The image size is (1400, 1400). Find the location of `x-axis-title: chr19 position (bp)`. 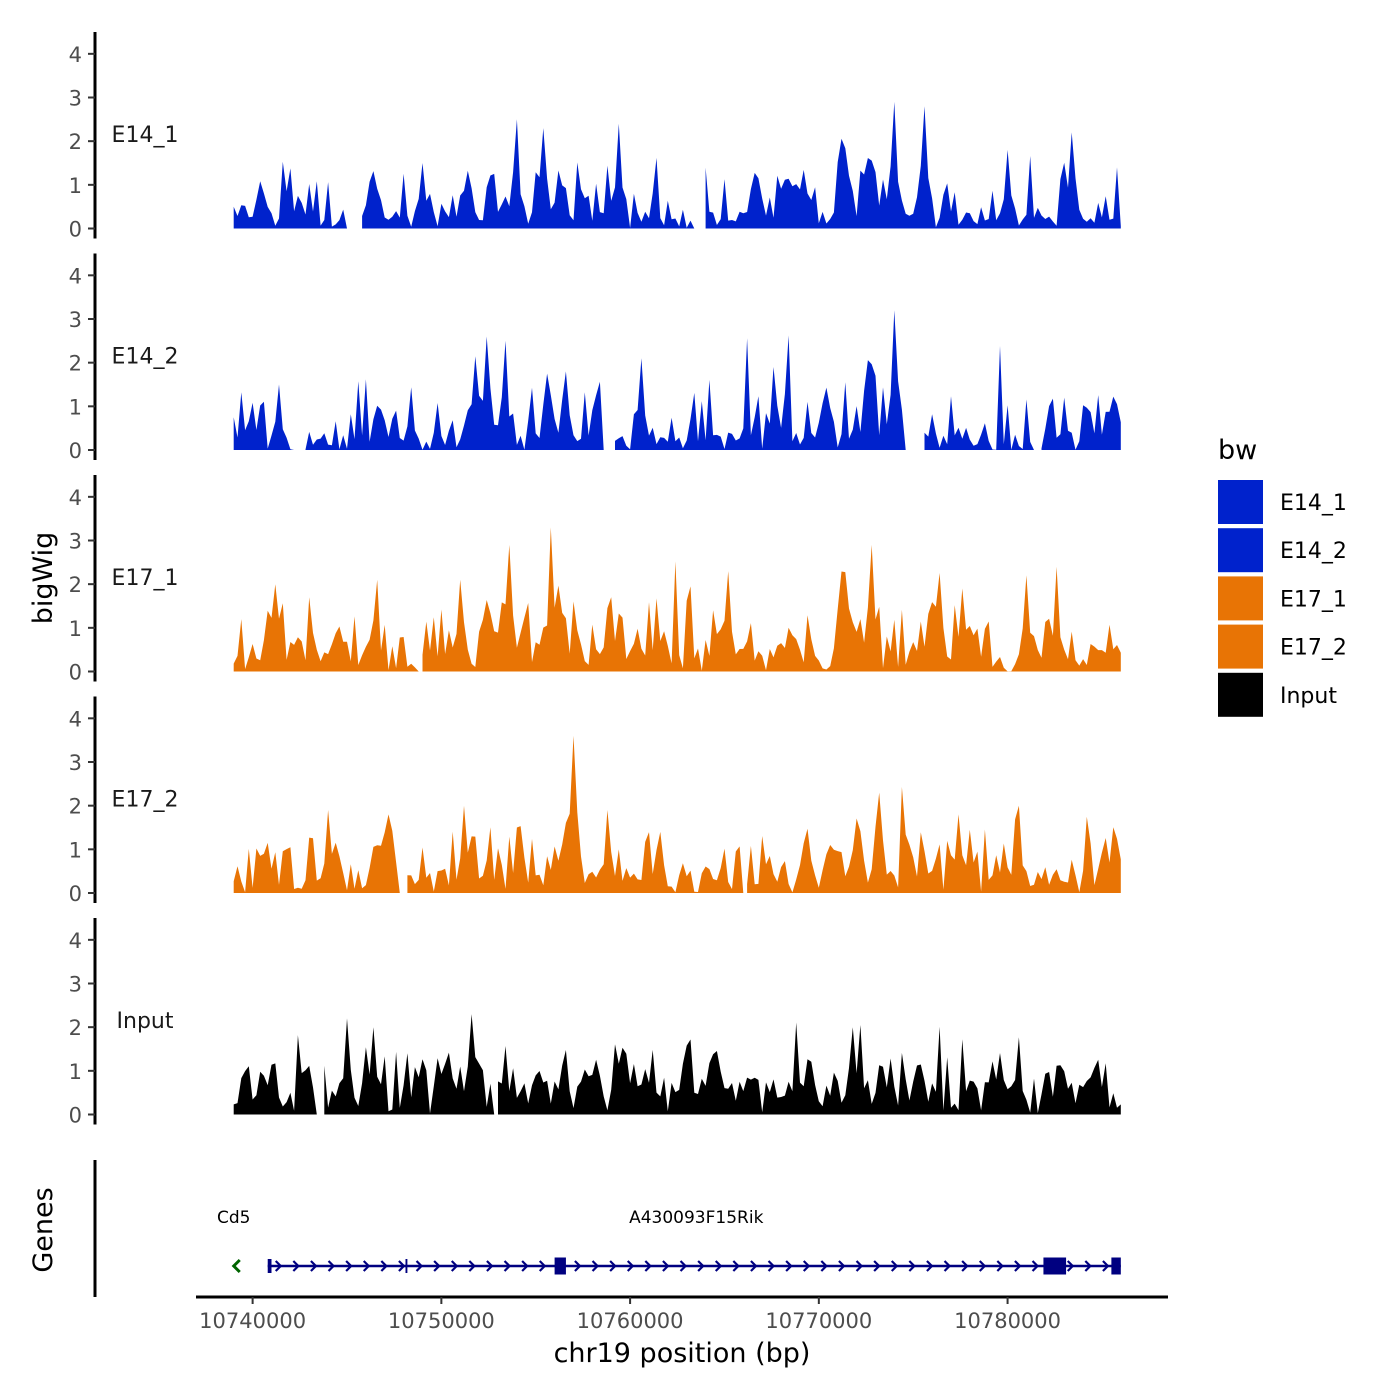

x-axis-title: chr19 position (bp) is located at coordinates (682, 1353).